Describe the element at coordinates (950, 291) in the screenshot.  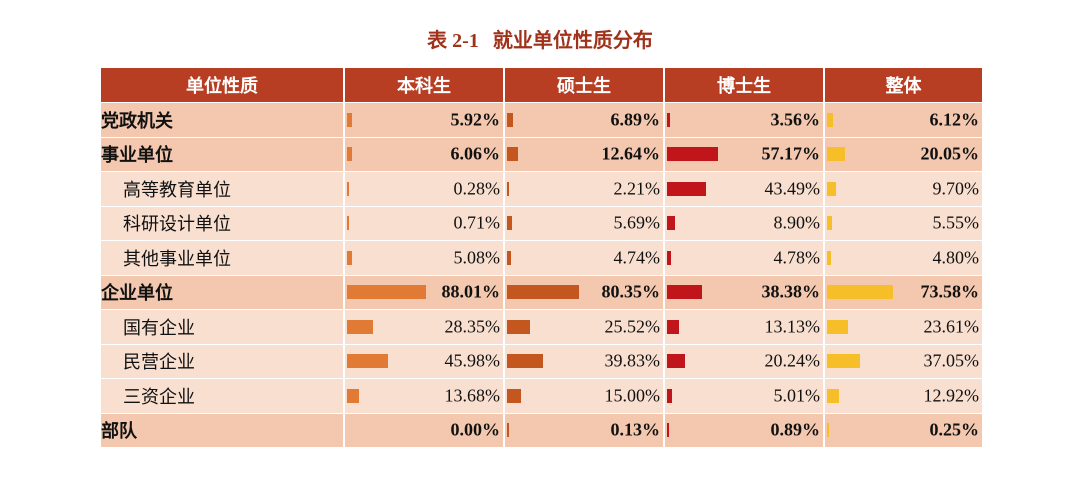
I see `value-overall: 73.58%` at that location.